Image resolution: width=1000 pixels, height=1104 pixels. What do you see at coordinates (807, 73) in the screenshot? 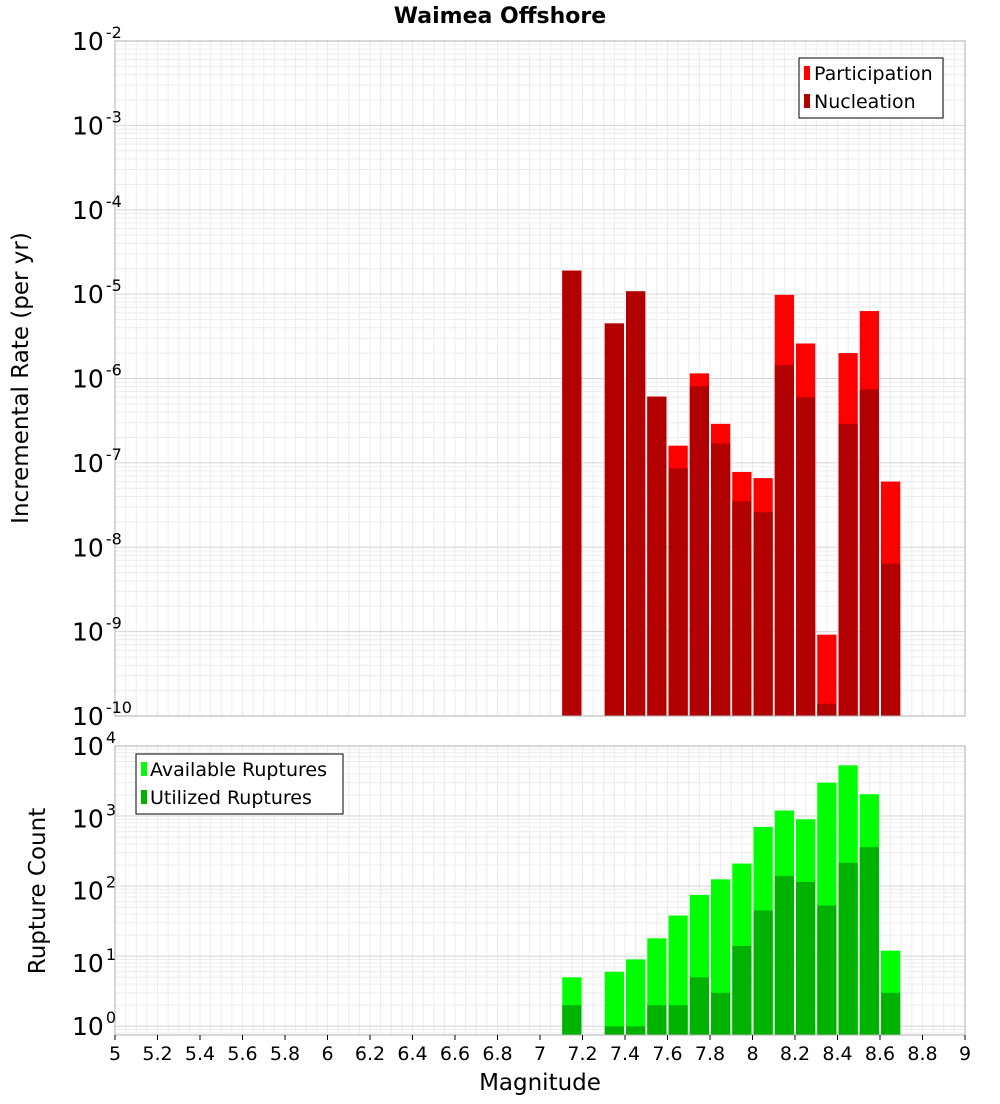
I see `legend-swatch-participation` at bounding box center [807, 73].